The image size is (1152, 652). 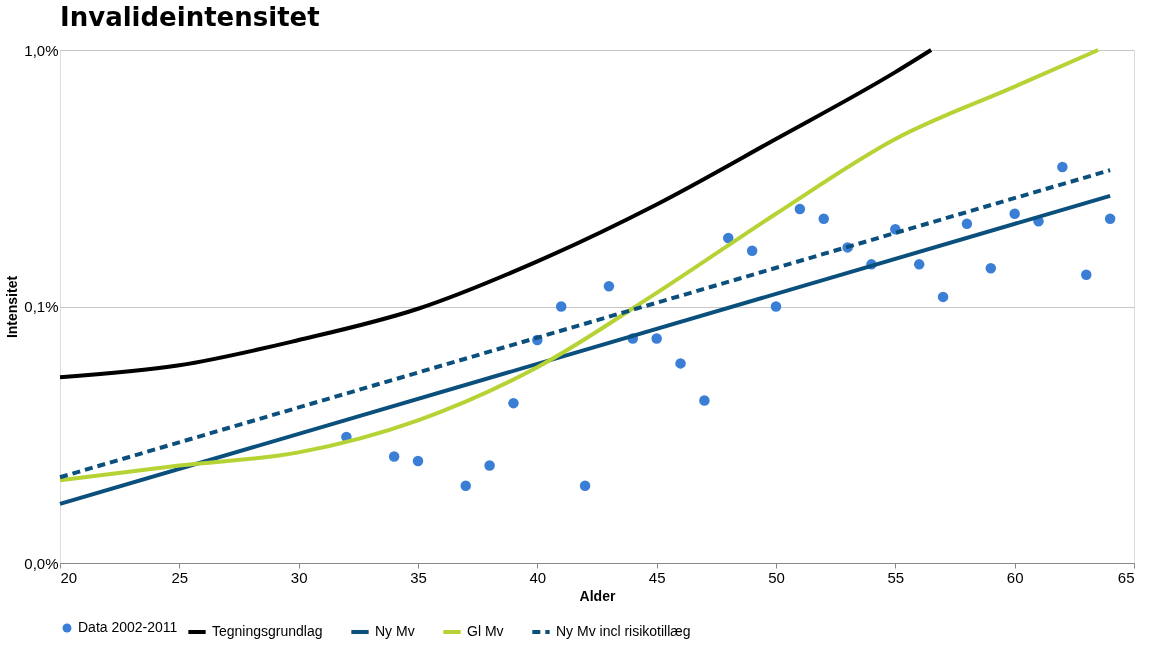 I want to click on y-axis-title: Intensitet, so click(x=12, y=307).